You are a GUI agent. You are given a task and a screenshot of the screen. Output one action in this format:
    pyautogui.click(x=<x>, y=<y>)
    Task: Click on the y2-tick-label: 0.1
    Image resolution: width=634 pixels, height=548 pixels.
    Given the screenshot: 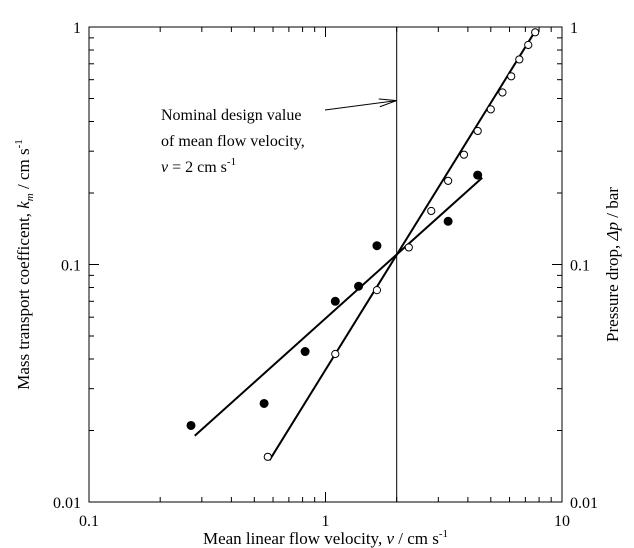 What is the action you would take?
    pyautogui.click(x=580, y=266)
    